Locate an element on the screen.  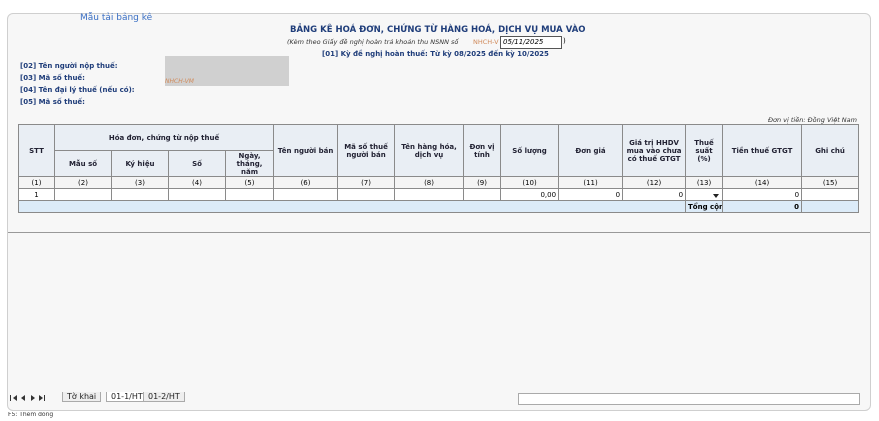
data-row: 1 0,00 0 0 0 is located at coordinates (439, 194).